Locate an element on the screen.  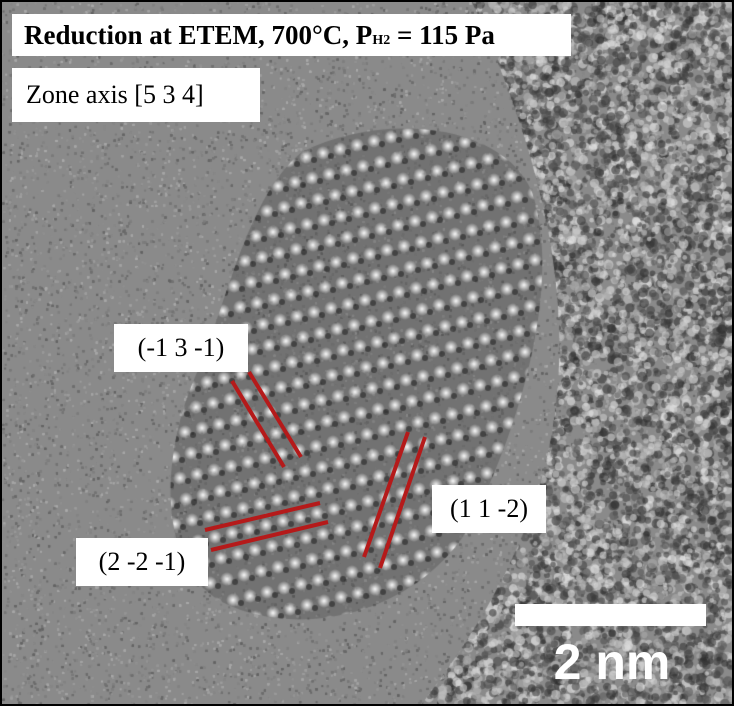
title-main-text: Reduction at ETEM, 700°C, P is located at coordinates (198, 35).